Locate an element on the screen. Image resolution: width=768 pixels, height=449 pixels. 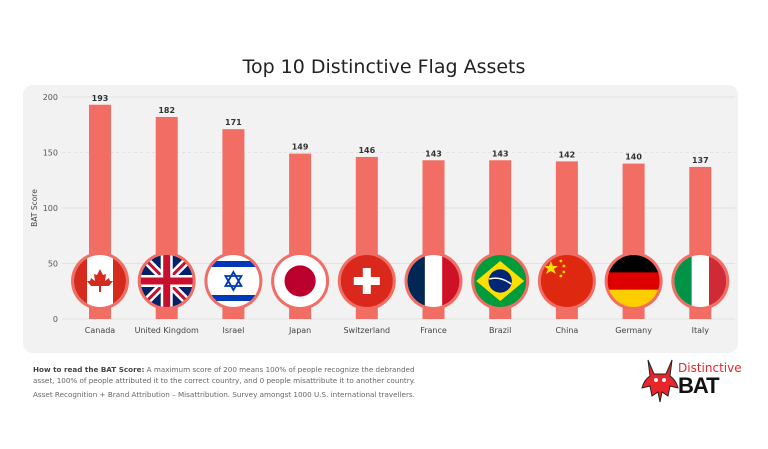
y-tick-label: 100 is located at coordinates (50, 208).